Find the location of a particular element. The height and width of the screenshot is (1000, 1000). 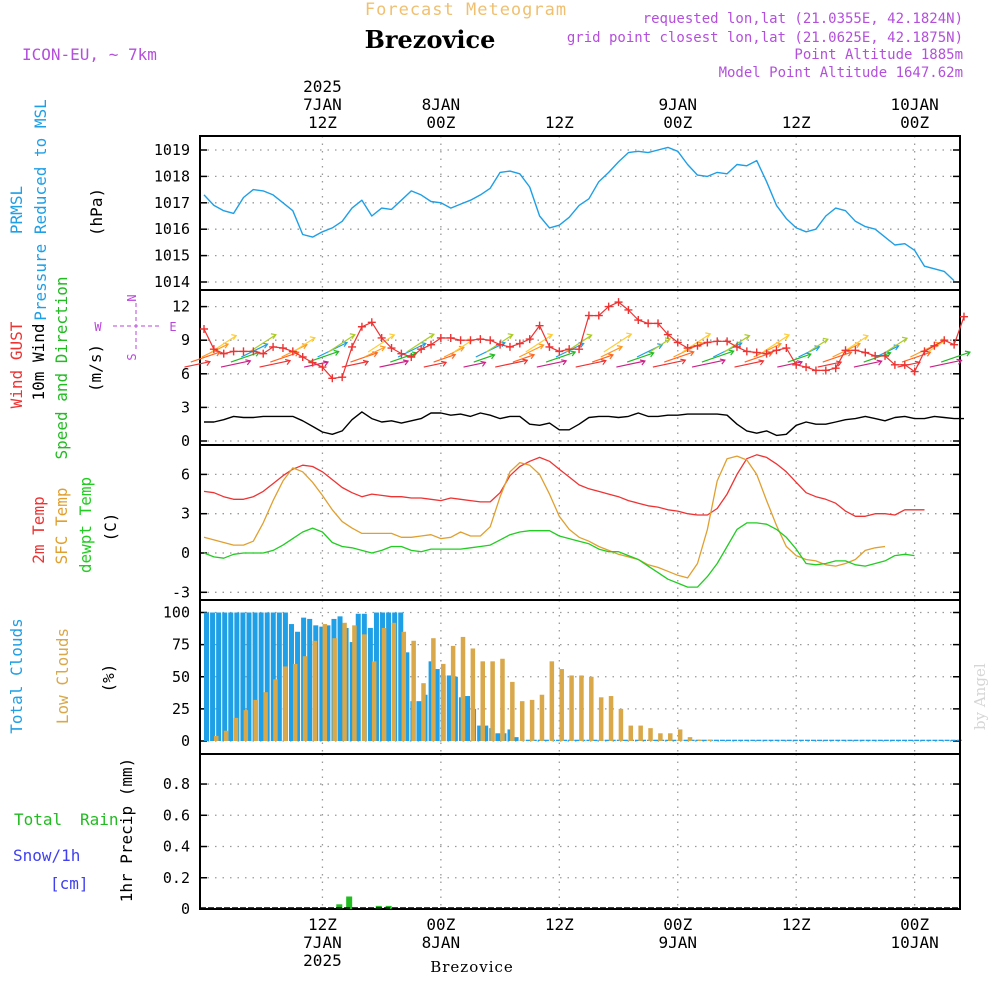

panel-precipitation: 0 0.2 0.4 0.6 0.8 is located at coordinates (562, 835).